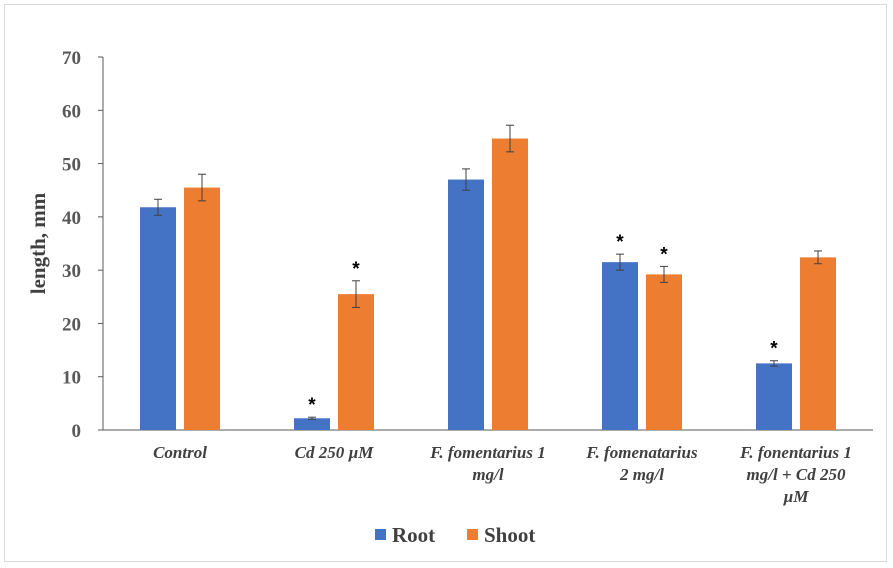 Image resolution: width=893 pixels, height=568 pixels. What do you see at coordinates (71, 111) in the screenshot?
I see `y-tick-label: 60` at bounding box center [71, 111].